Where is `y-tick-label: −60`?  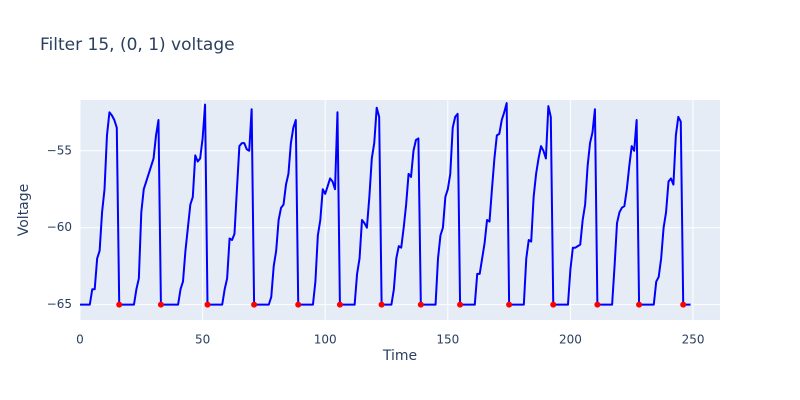 y-tick-label: −60 is located at coordinates (59, 227).